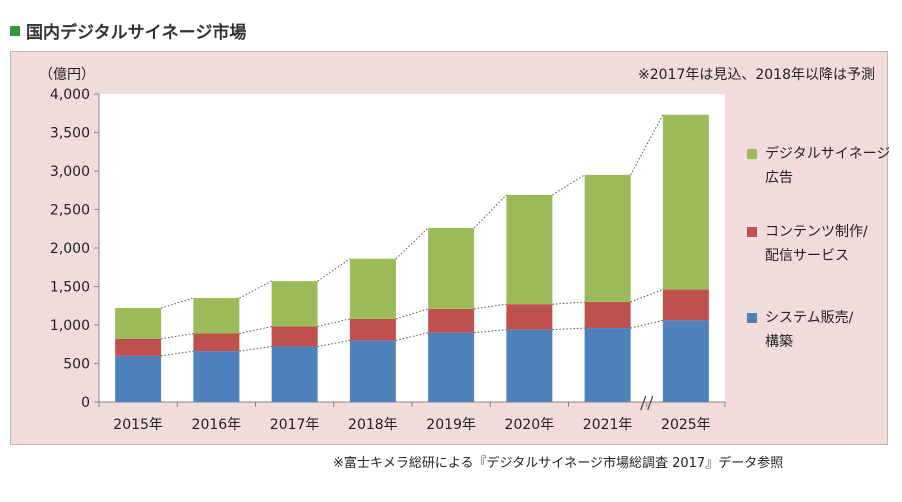 The image size is (902, 502). I want to click on x-tick-label: 2018年, so click(373, 425).